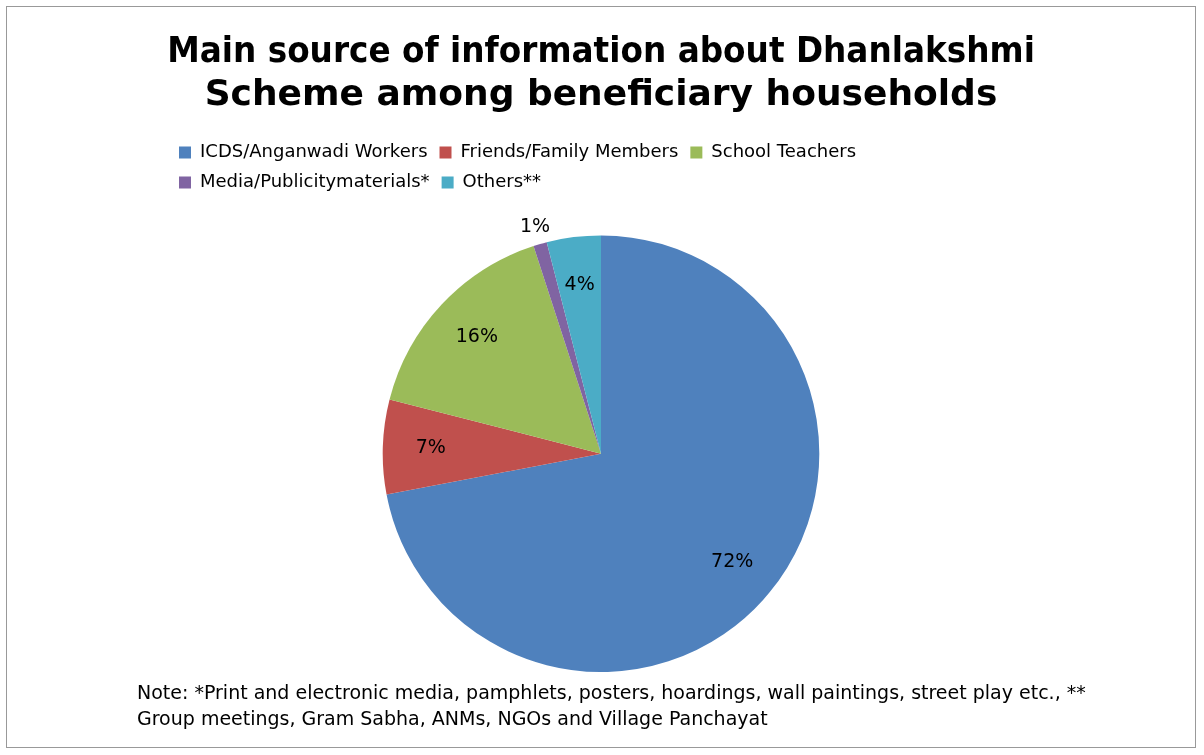  What do you see at coordinates (502, 181) in the screenshot?
I see `legend-label: Others**` at bounding box center [502, 181].